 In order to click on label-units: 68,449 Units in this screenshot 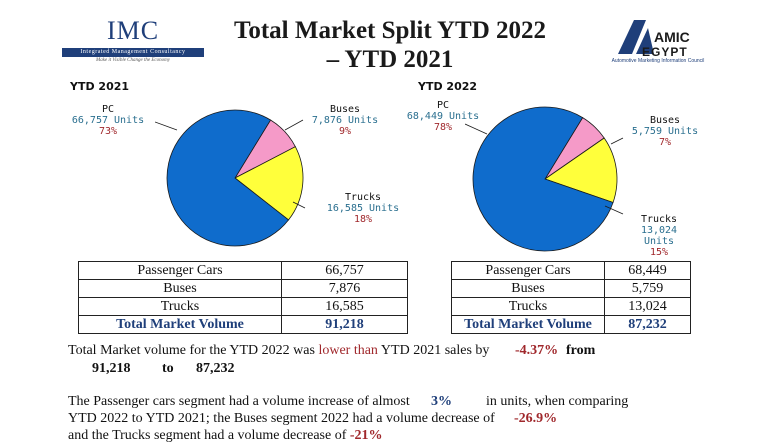, I will do `click(443, 116)`.